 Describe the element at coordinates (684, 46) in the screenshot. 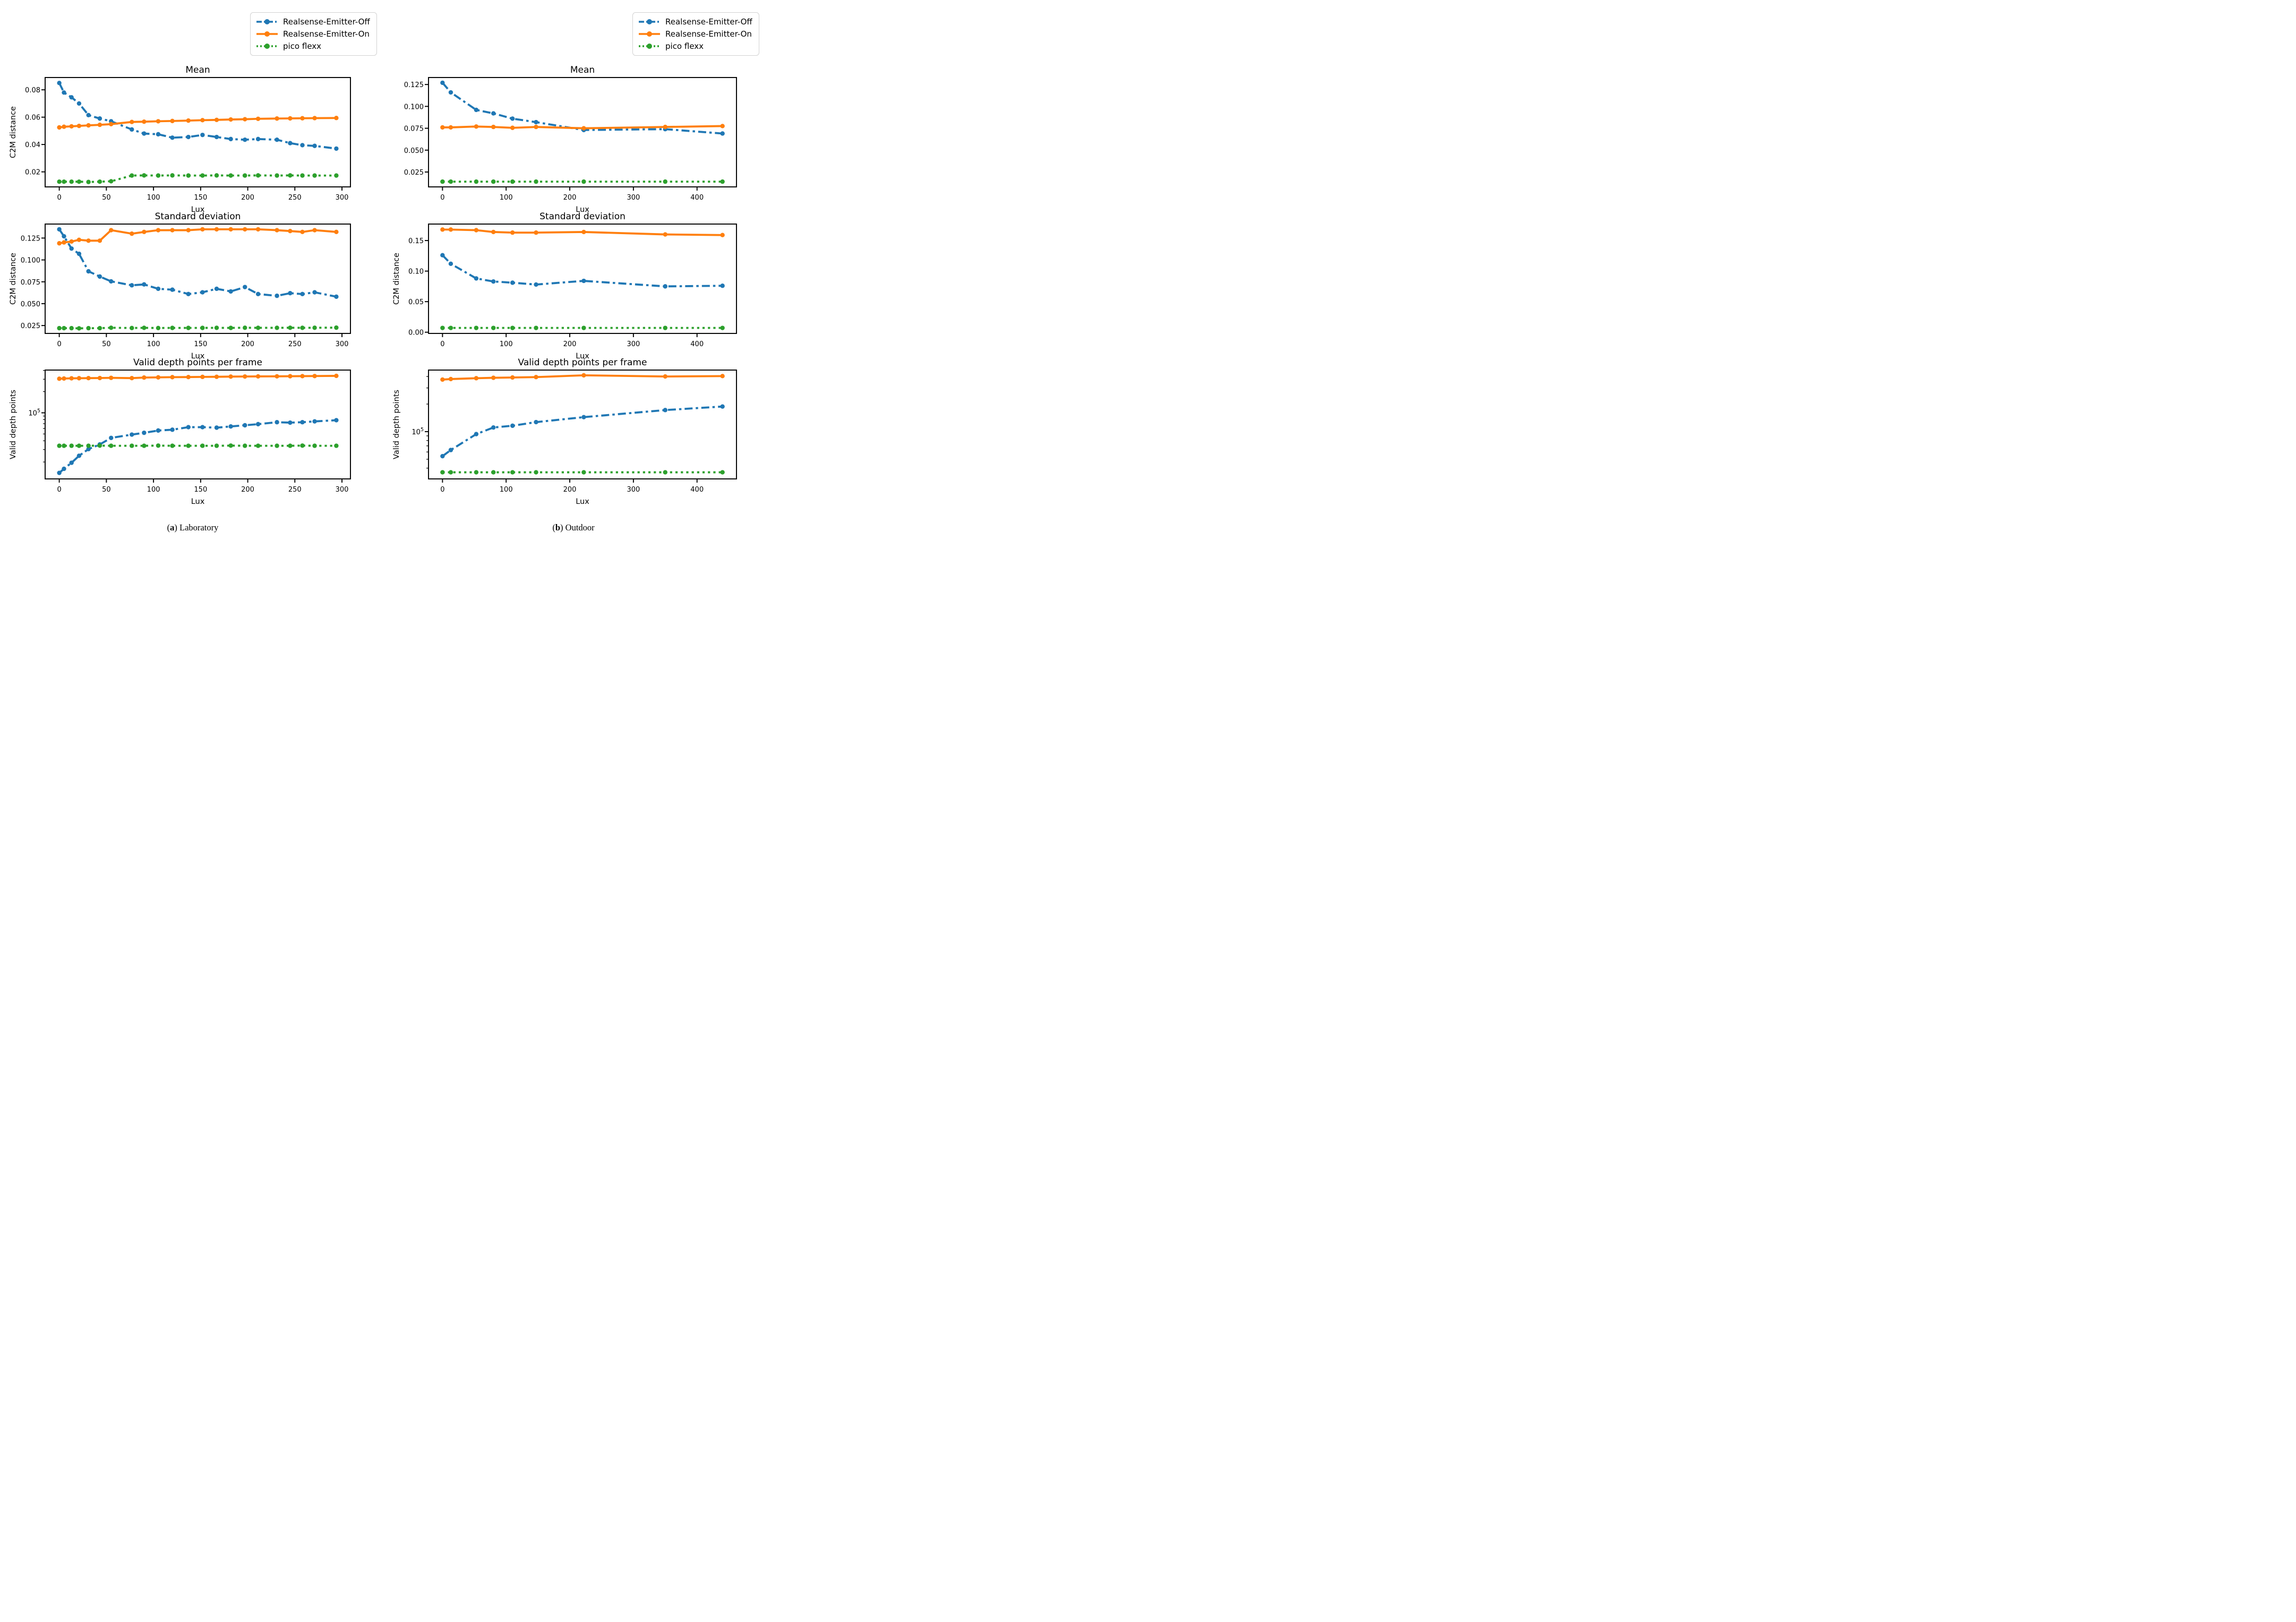

I see `legend-label: pico flexx` at that location.